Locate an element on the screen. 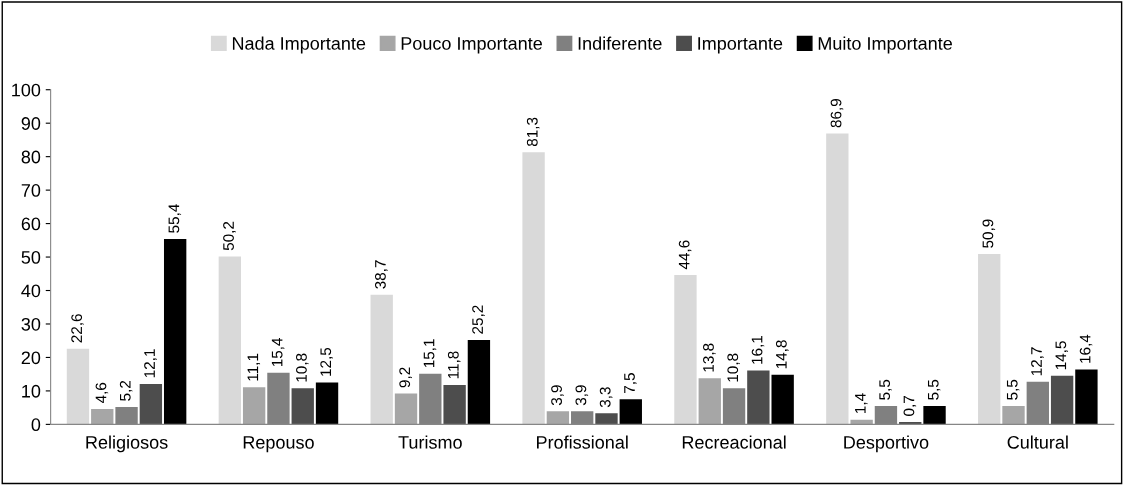 This screenshot has height=485, width=1125. data-label: 14,8 is located at coordinates (782, 354).